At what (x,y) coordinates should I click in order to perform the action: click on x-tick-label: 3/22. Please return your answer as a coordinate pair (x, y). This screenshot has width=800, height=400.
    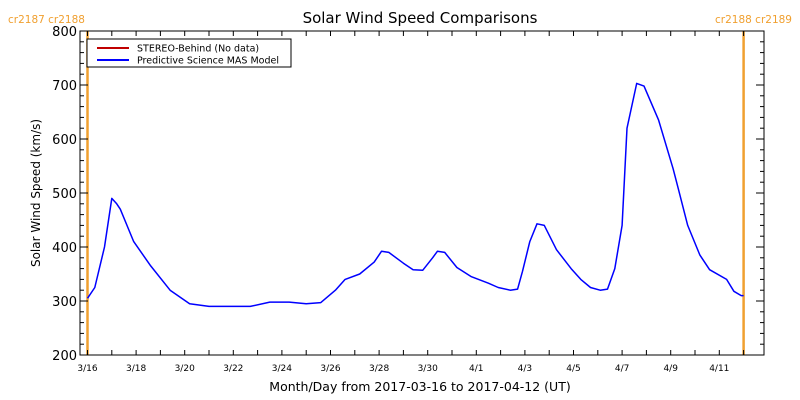
    Looking at the image, I should click on (233, 369).